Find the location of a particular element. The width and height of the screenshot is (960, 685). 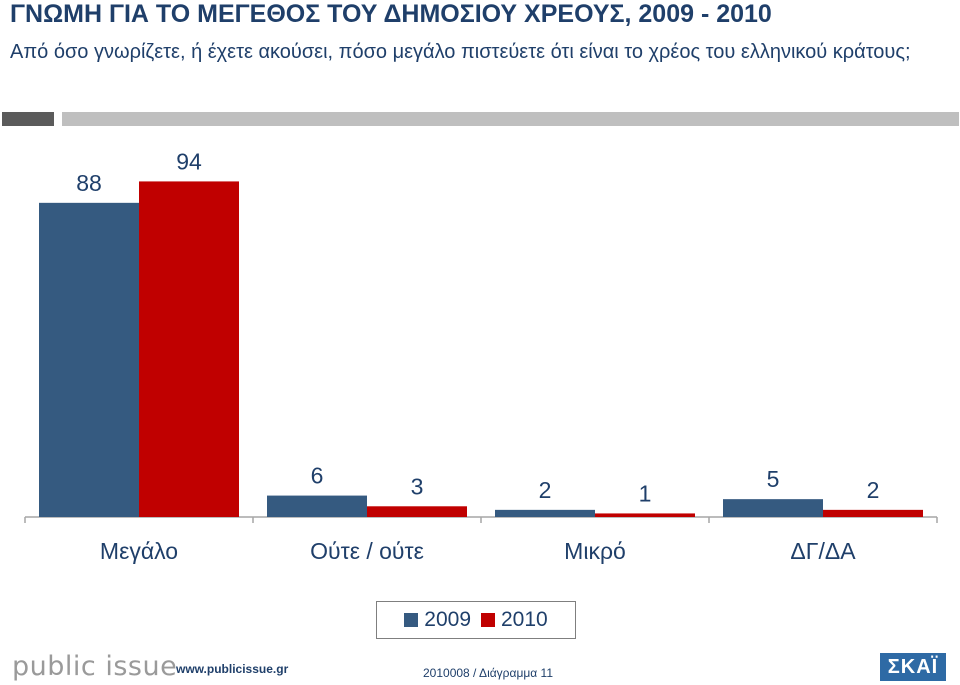

category-label-3: ΔΓ/ΔΑ is located at coordinates (823, 551).